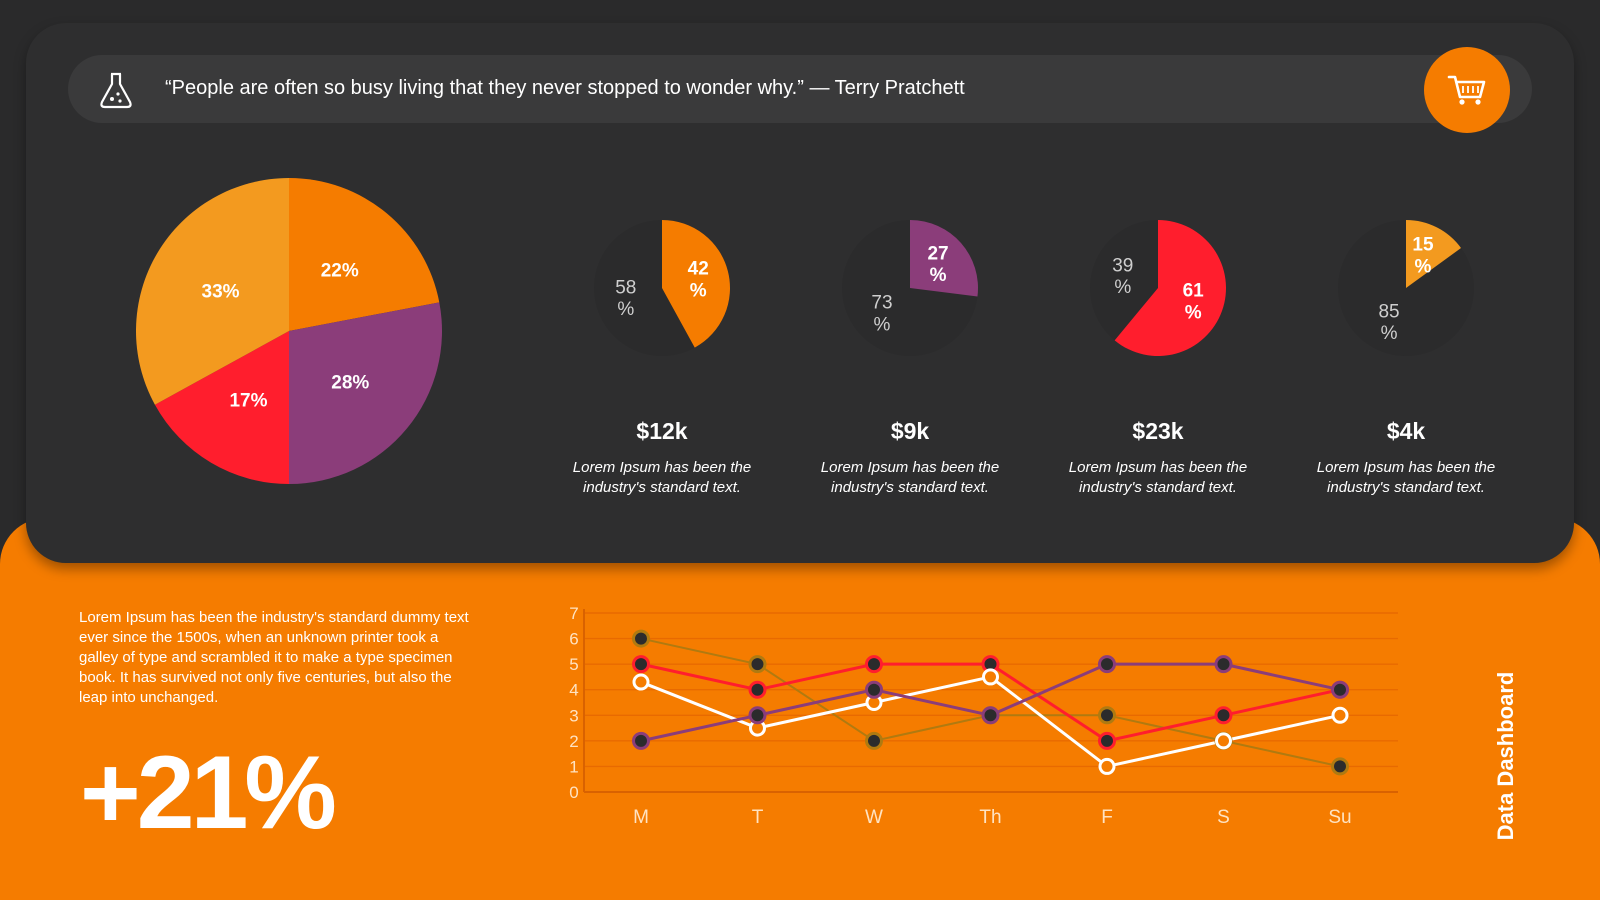 The height and width of the screenshot is (900, 1600). Describe the element at coordinates (1423, 256) in the screenshot. I see `mini-pie-highlight-label: 15%` at that location.